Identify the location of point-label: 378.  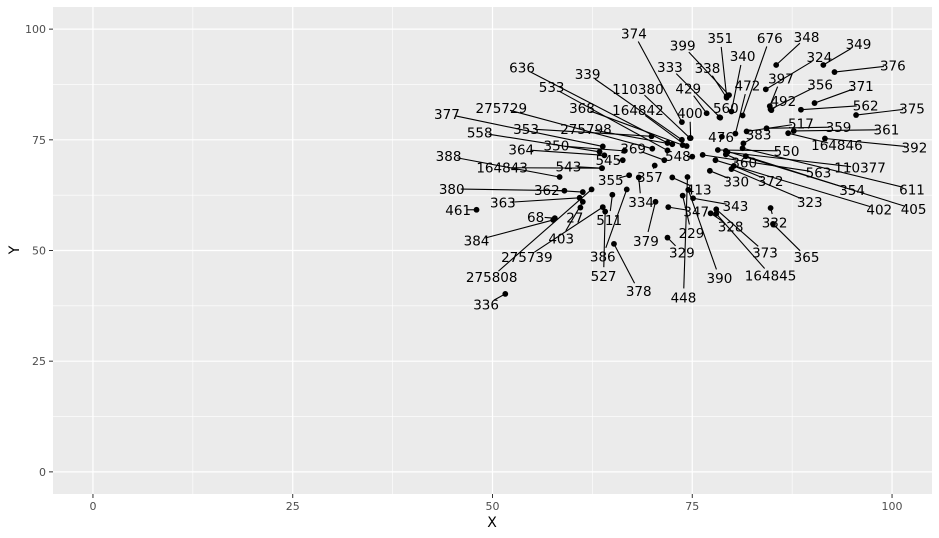
(639, 292).